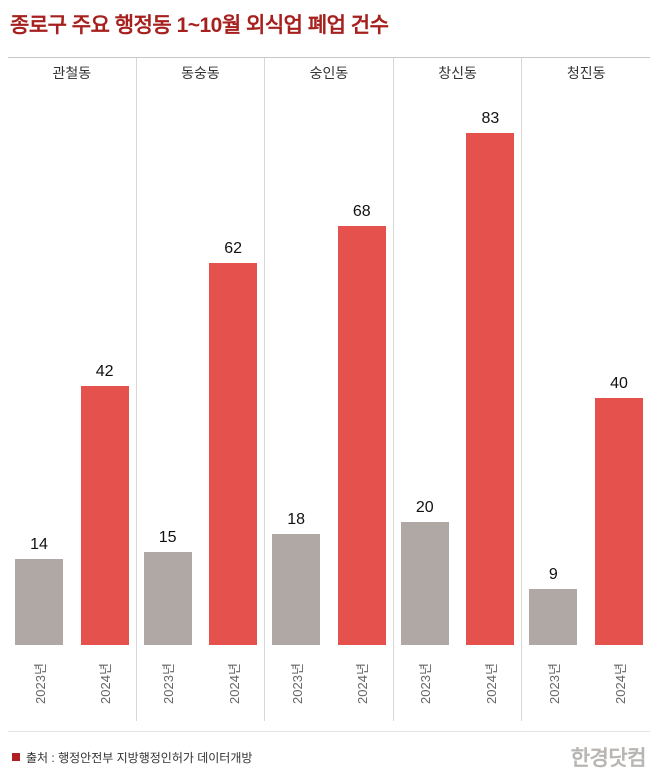 This screenshot has width=658, height=780. I want to click on group-label: 관철동, so click(72, 73).